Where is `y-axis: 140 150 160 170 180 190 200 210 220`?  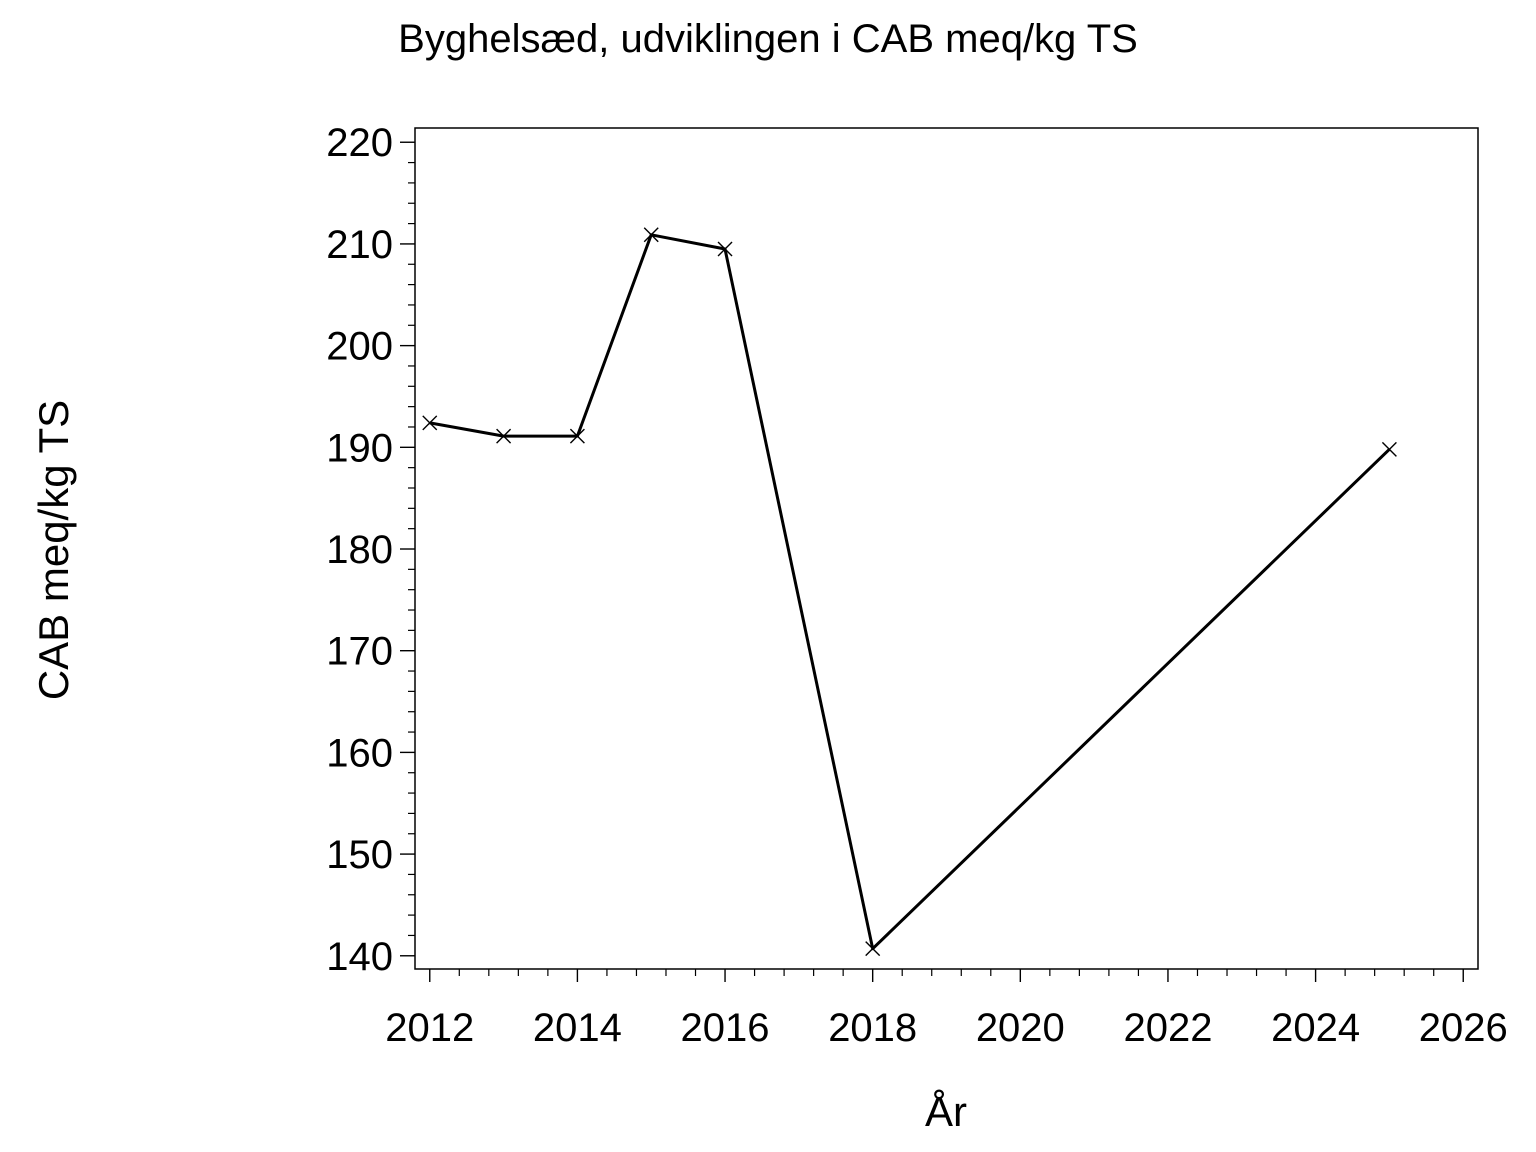
y-axis: 140 150 160 170 180 190 200 210 220 is located at coordinates (370, 550).